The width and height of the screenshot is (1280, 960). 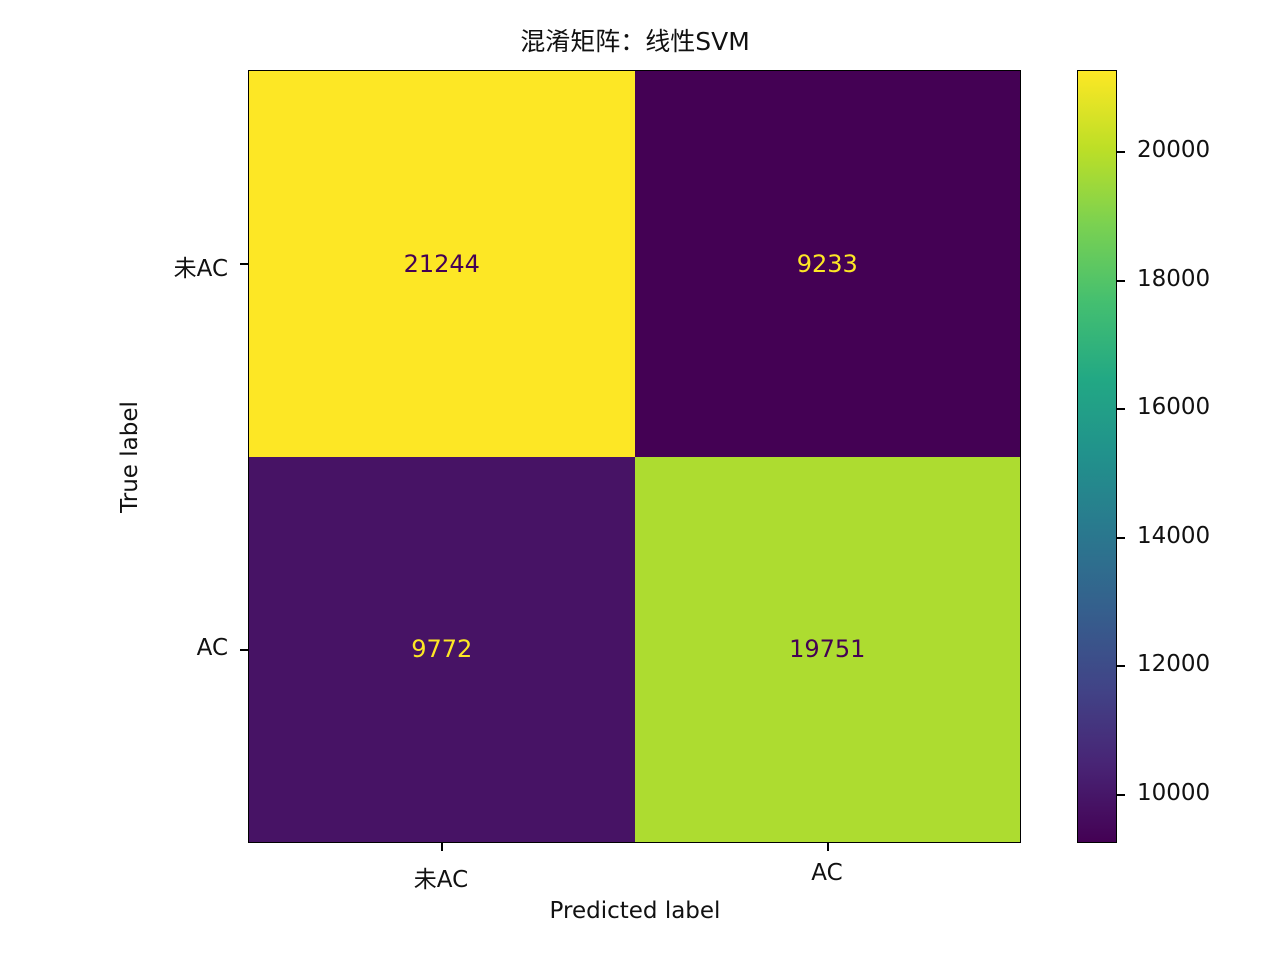 What do you see at coordinates (1174, 536) in the screenshot?
I see `colorbar-tick-label: 14000` at bounding box center [1174, 536].